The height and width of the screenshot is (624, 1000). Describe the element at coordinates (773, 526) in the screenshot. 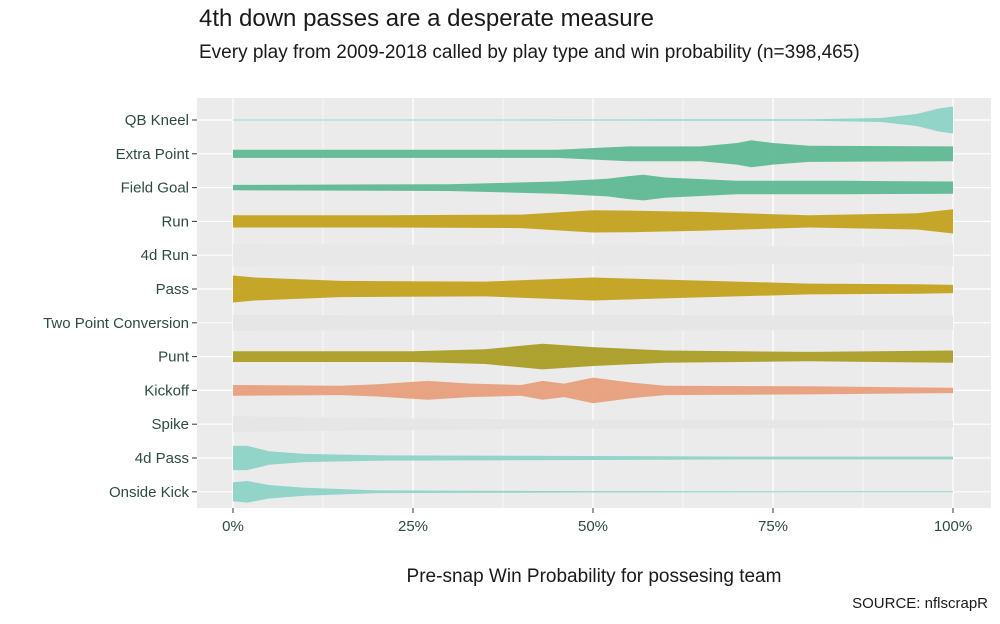

I see `x-tick-label: 75%` at that location.